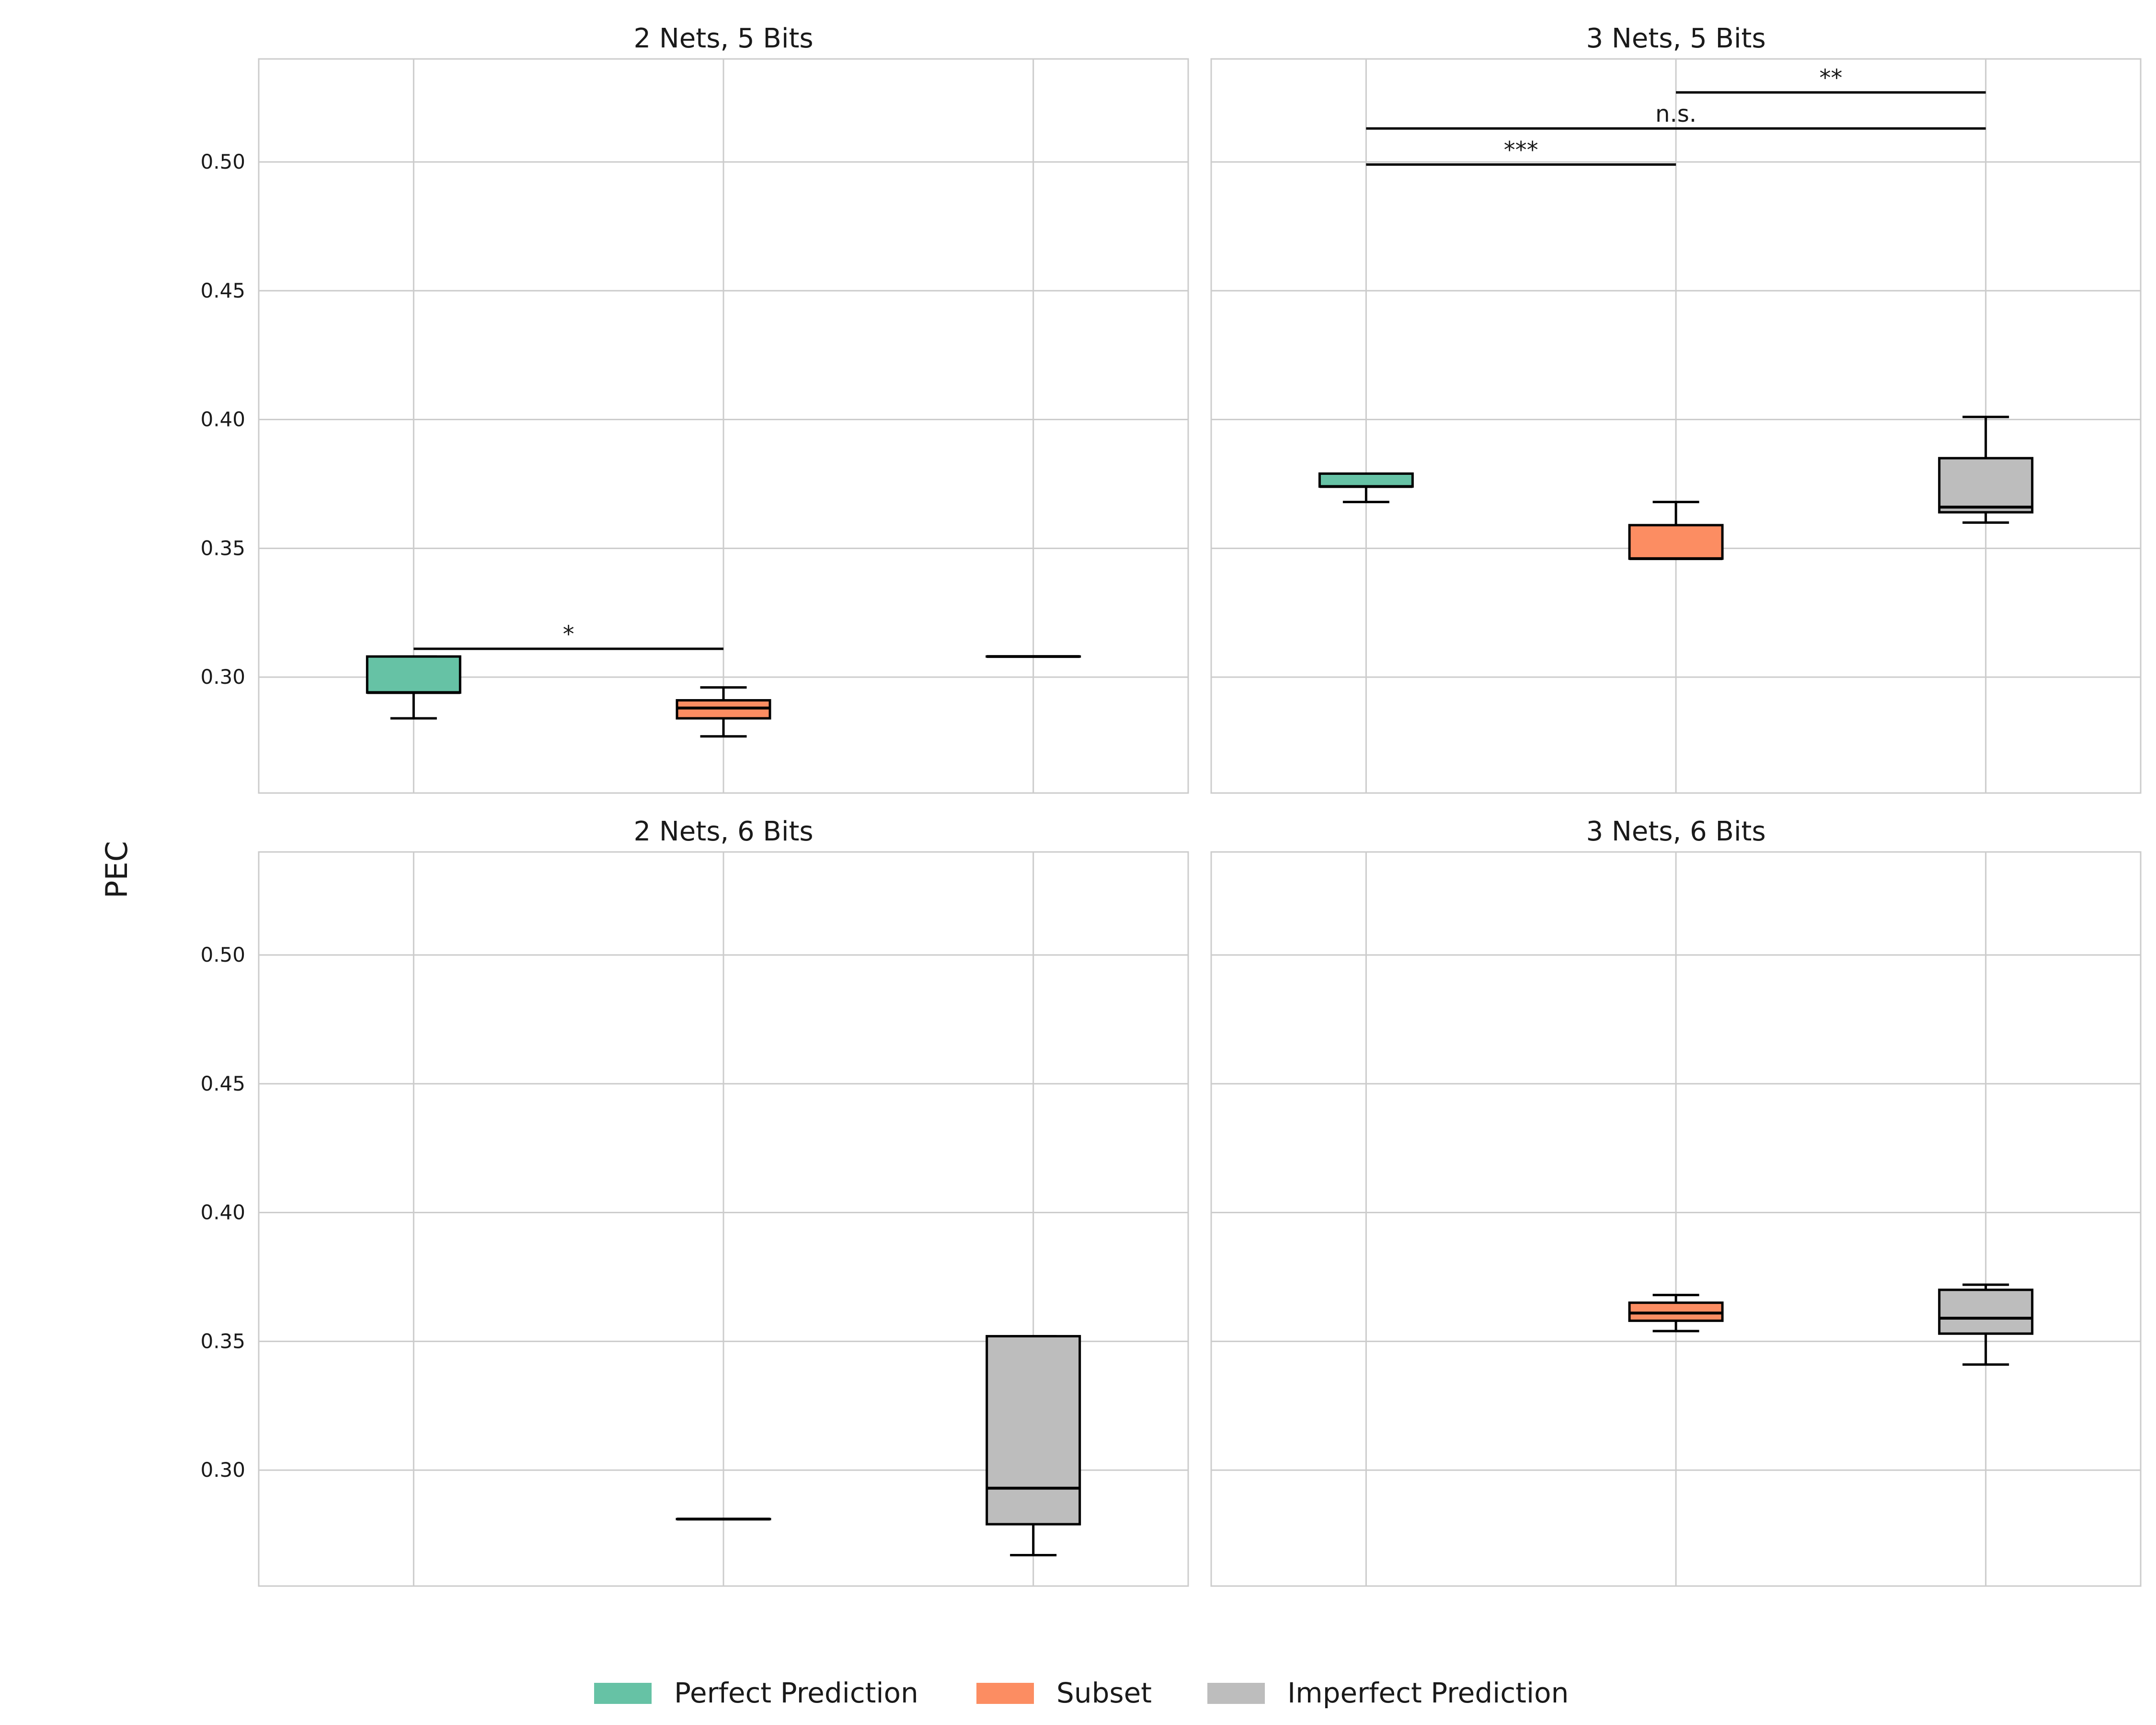 The height and width of the screenshot is (1725, 2156). I want to click on legend-item: Perfect Prediction, so click(756, 1693).